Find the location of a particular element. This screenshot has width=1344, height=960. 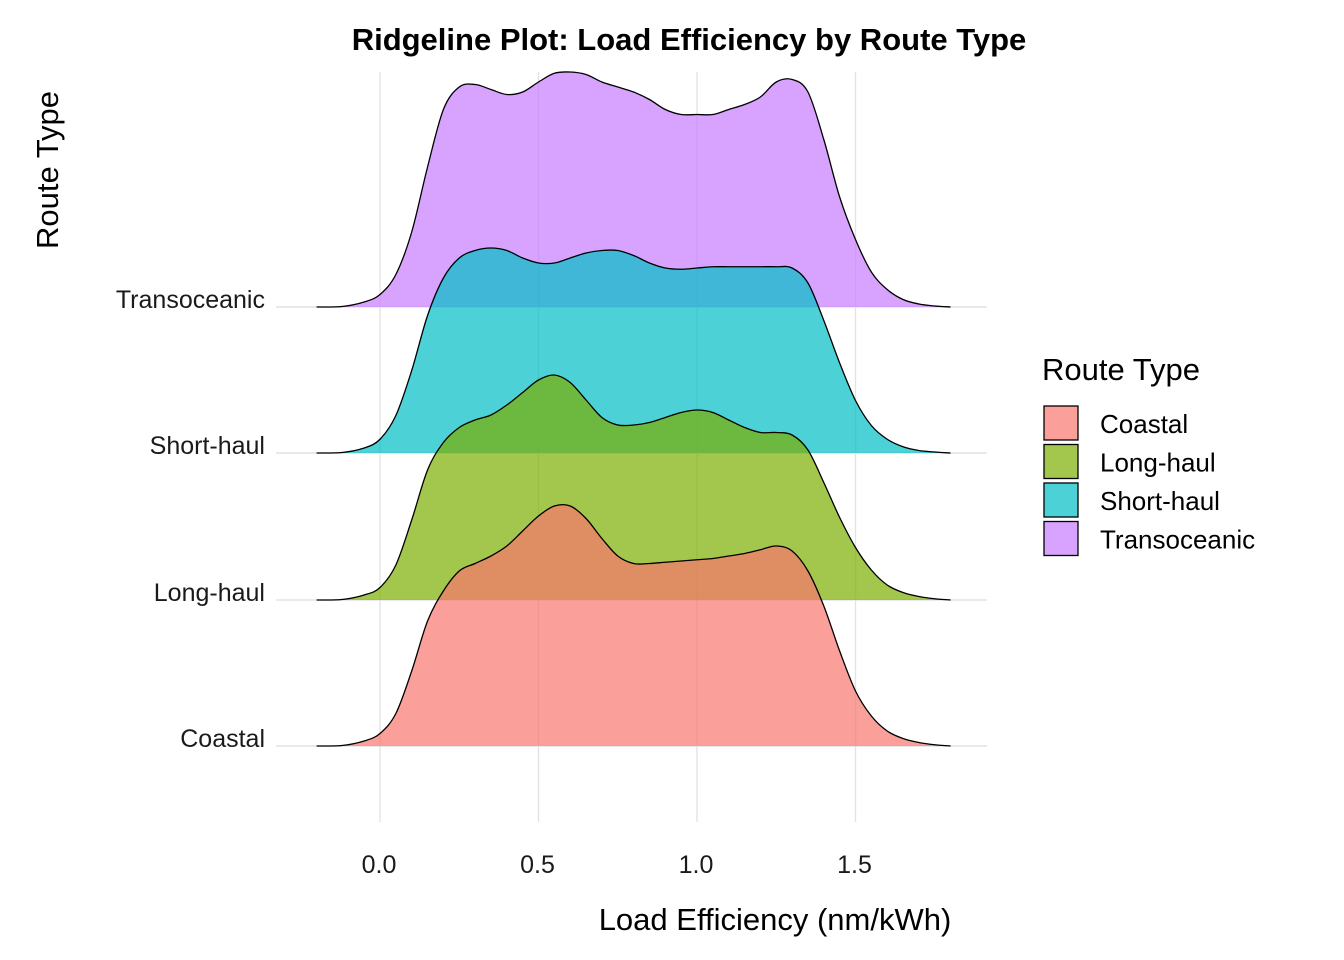

ridge-outline-short-haul is located at coordinates (633, 350).